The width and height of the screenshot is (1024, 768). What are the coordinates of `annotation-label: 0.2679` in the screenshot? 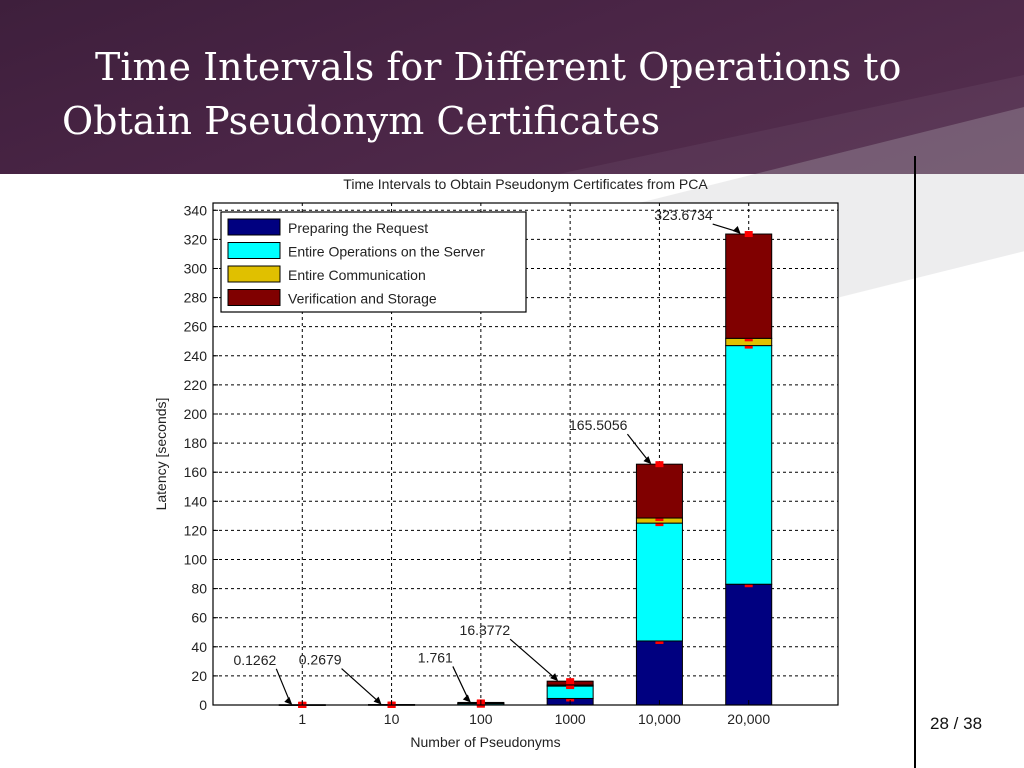 It's located at (320, 660).